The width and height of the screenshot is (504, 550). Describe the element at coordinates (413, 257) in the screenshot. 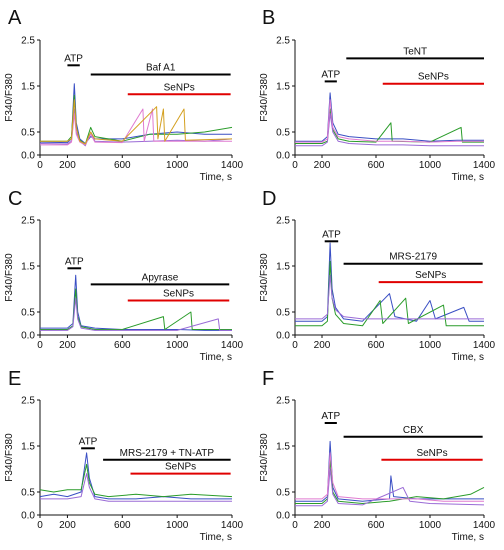

I see `treatment-label: MRS-2179` at that location.